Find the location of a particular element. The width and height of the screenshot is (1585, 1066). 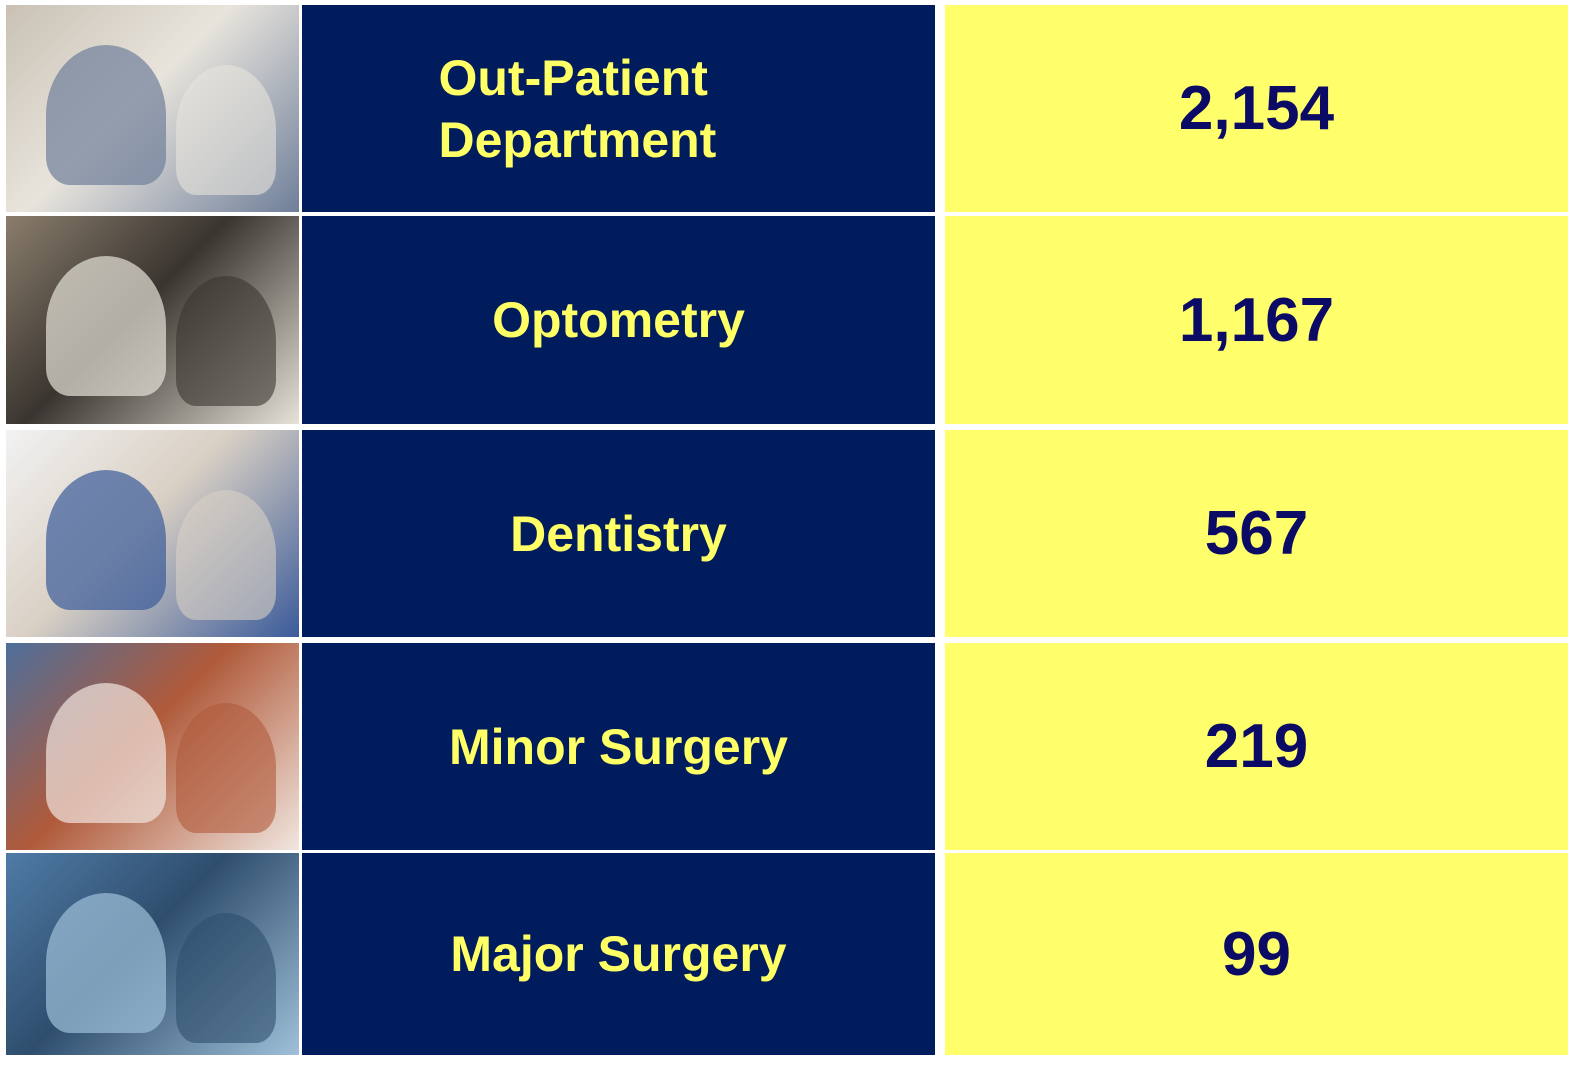

count-cell: 99 is located at coordinates (1256, 954).